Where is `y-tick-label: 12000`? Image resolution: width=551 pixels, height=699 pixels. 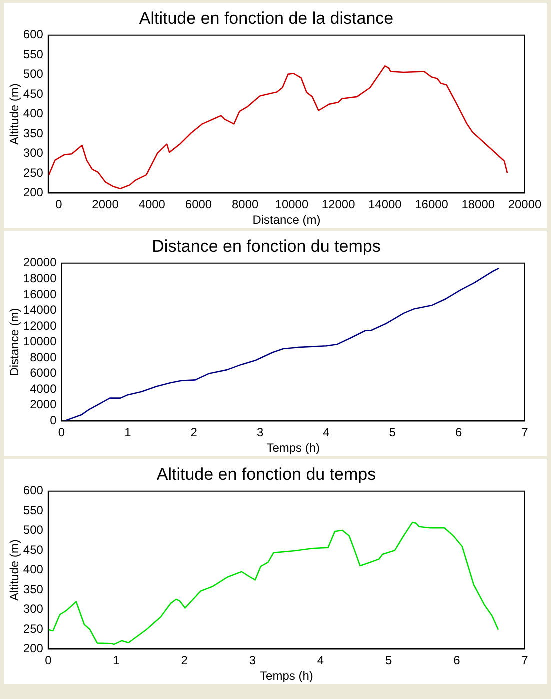 y-tick-label: 12000 is located at coordinates (40, 325).